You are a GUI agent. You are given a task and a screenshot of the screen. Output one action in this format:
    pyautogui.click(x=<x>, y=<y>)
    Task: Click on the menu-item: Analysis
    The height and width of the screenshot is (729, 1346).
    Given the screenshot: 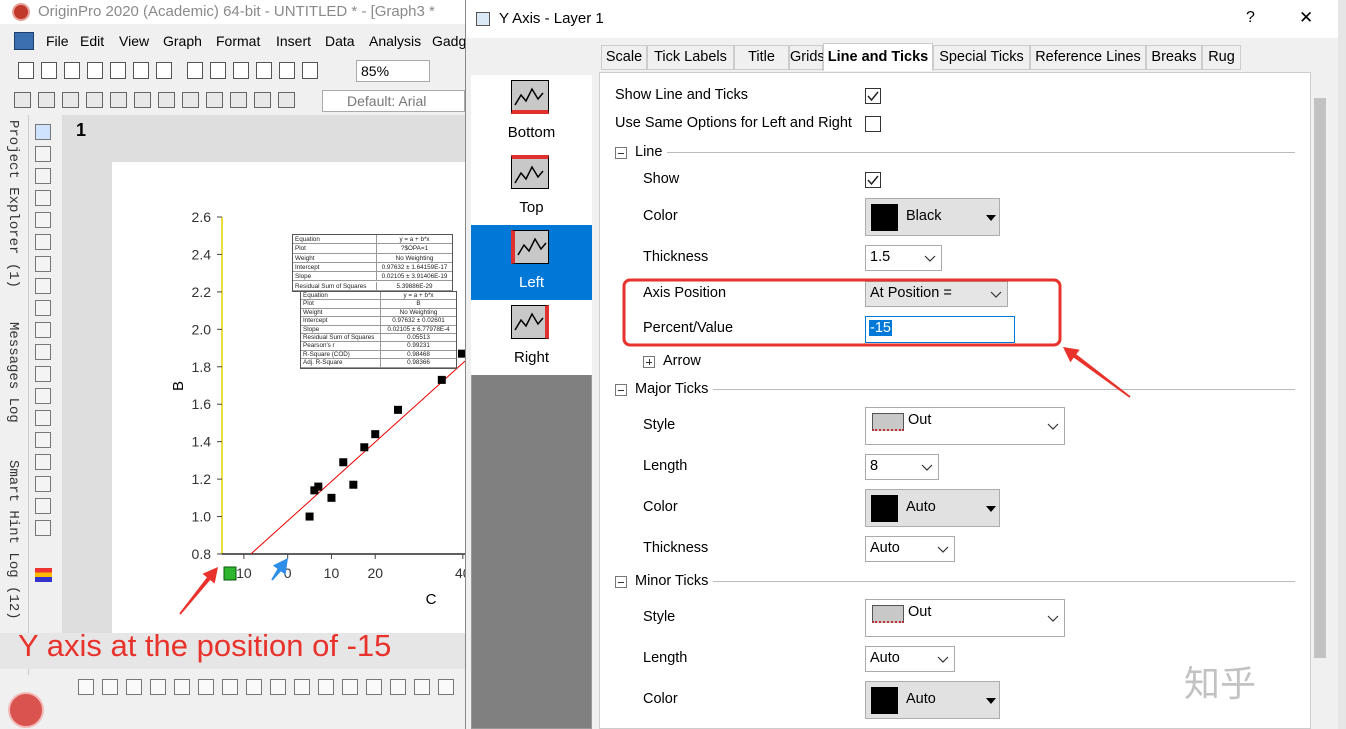 What is the action you would take?
    pyautogui.click(x=395, y=41)
    